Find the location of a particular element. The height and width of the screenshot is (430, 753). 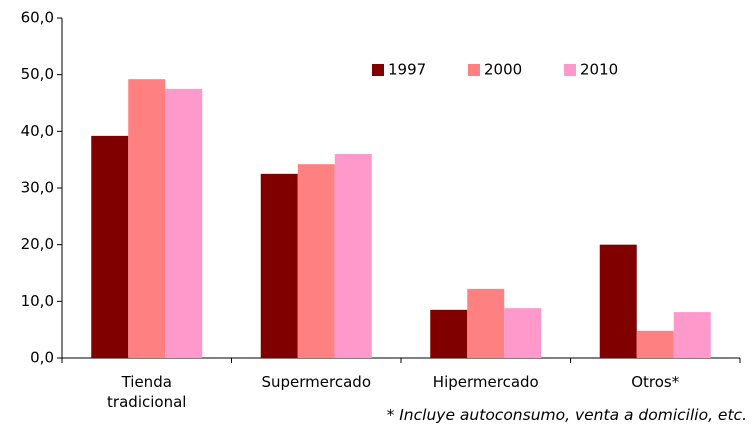

y-tick-label: 30,0 is located at coordinates (37, 188).